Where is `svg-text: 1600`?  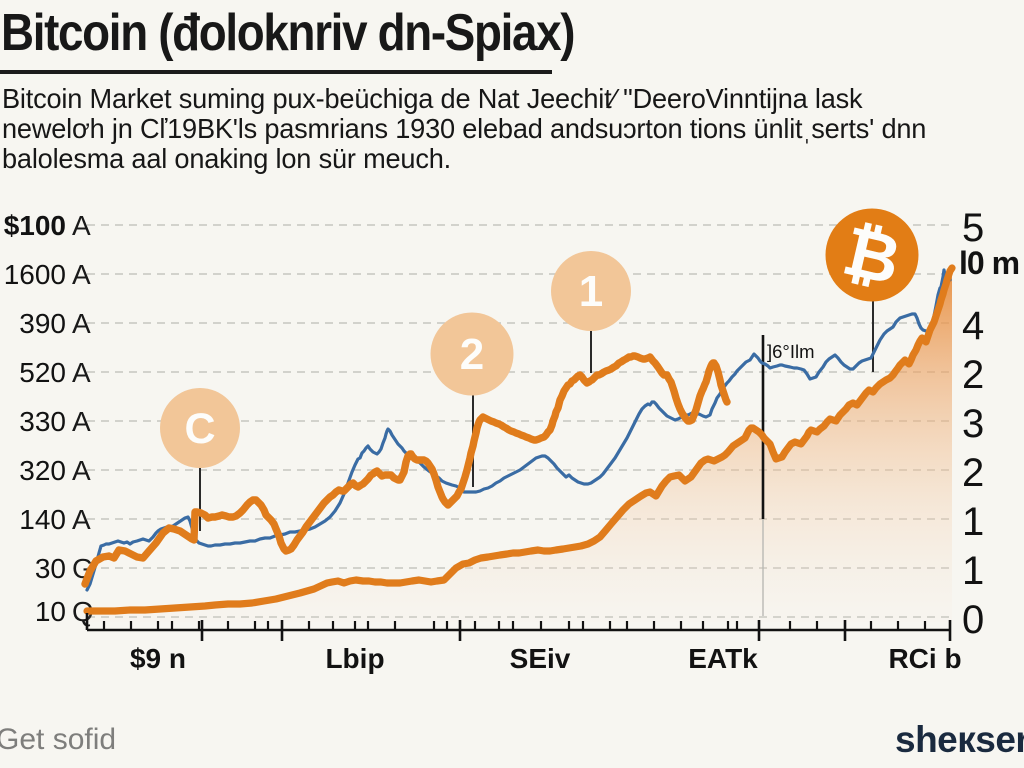 svg-text: 1600 is located at coordinates (35, 274).